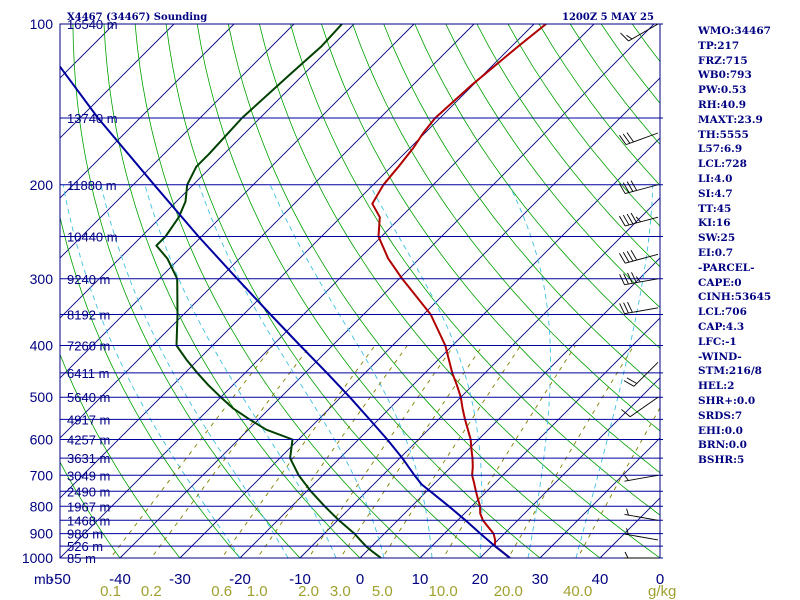 The height and width of the screenshot is (600, 800). I want to click on index-item: TT:45, so click(715, 208).